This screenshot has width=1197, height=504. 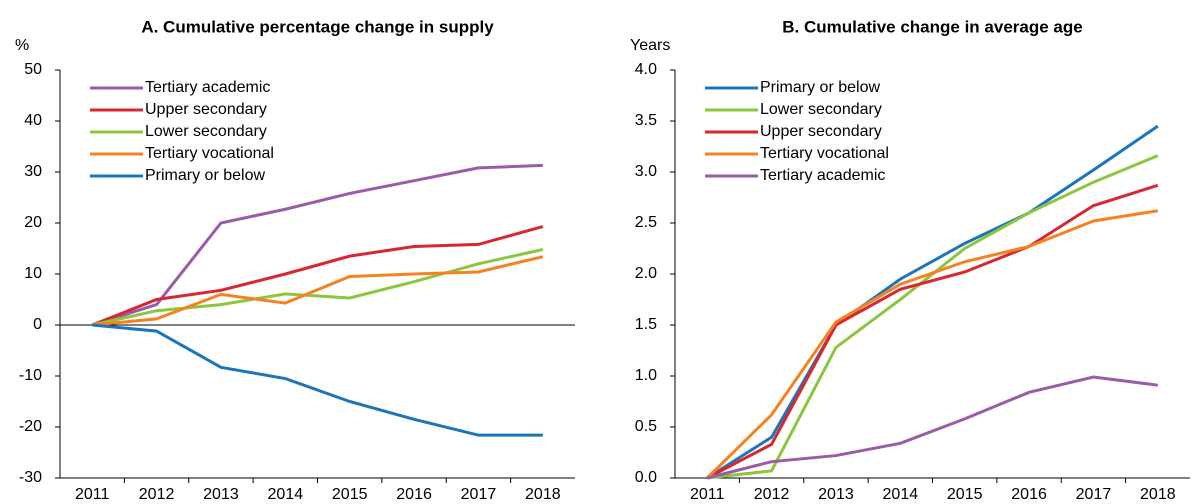 I want to click on y-tick-label: 50, so click(x=33, y=69).